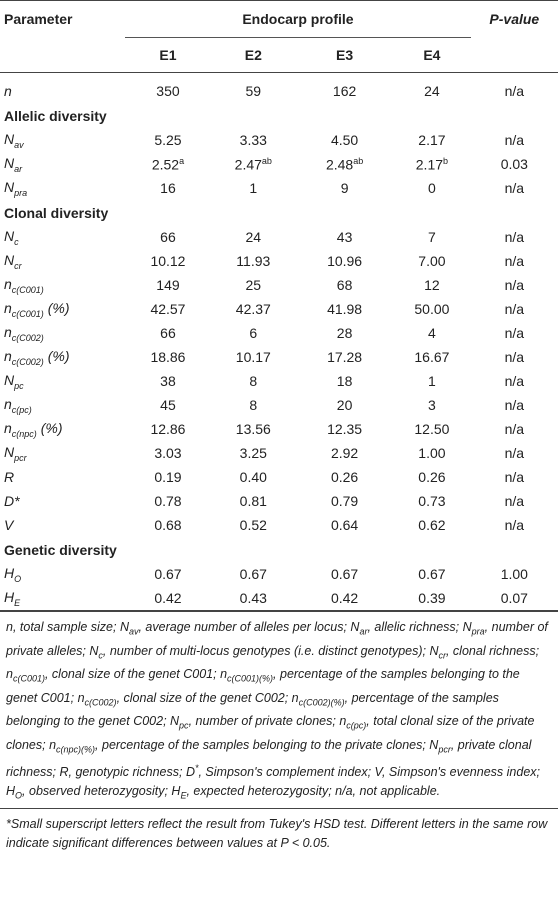  I want to click on value-cell-e4: 16.67, so click(432, 357).